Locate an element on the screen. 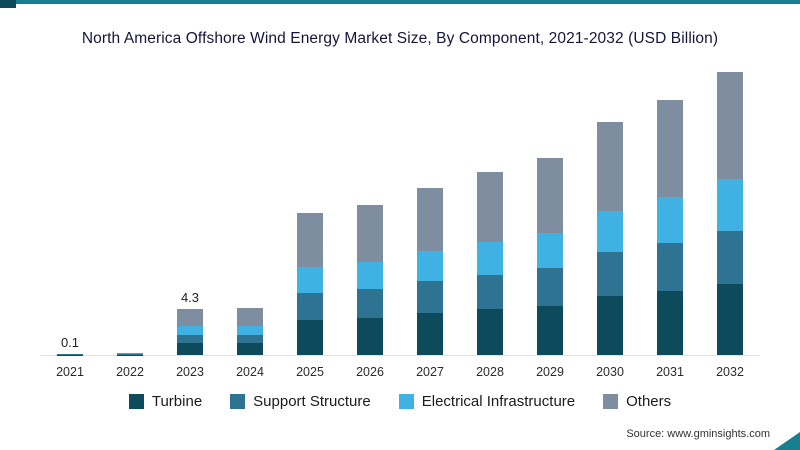 The image size is (800, 450). bar-segment-electrical-infrastructure-2023 is located at coordinates (190, 330).